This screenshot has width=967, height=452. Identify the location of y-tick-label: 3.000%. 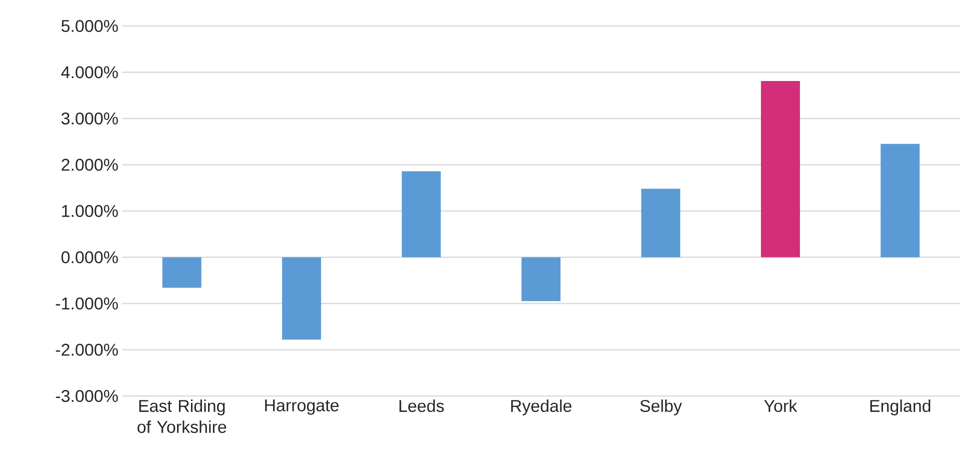
(89, 118).